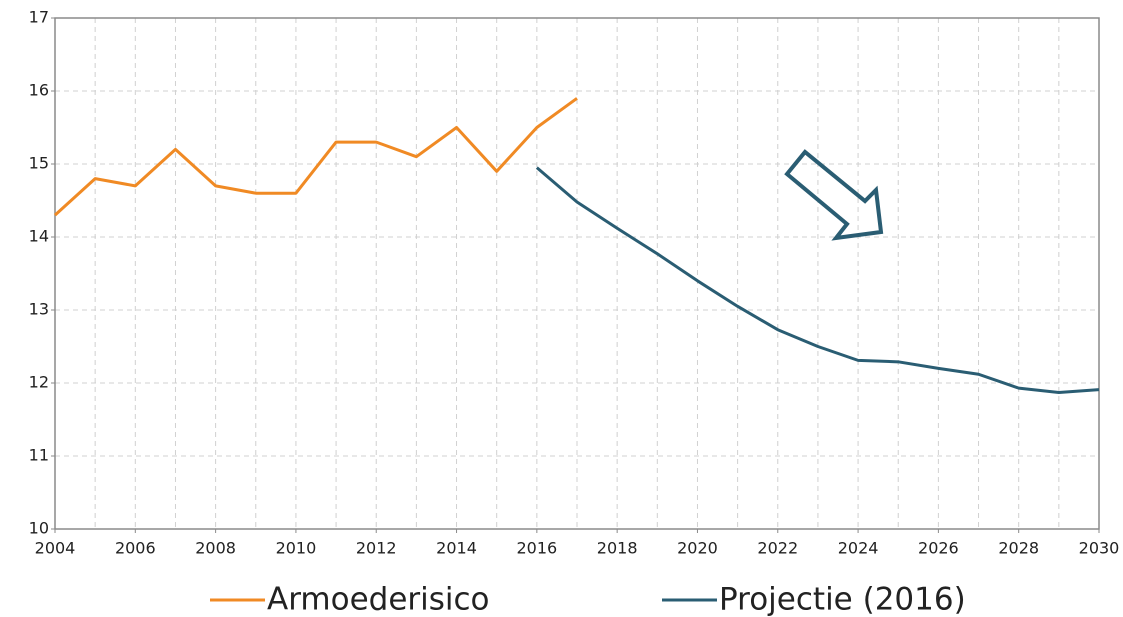 The image size is (1123, 617). What do you see at coordinates (55, 548) in the screenshot?
I see `x-tick-label: 2004` at bounding box center [55, 548].